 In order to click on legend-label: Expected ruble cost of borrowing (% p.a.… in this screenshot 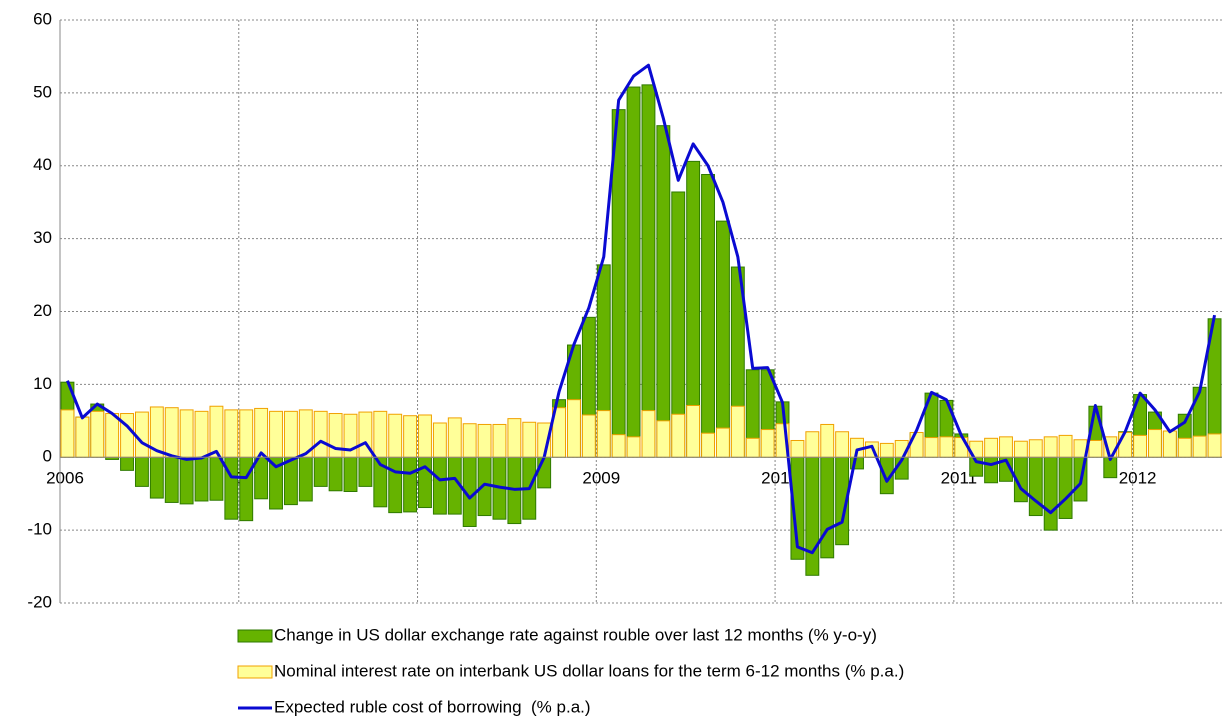, I will do `click(432, 706)`.